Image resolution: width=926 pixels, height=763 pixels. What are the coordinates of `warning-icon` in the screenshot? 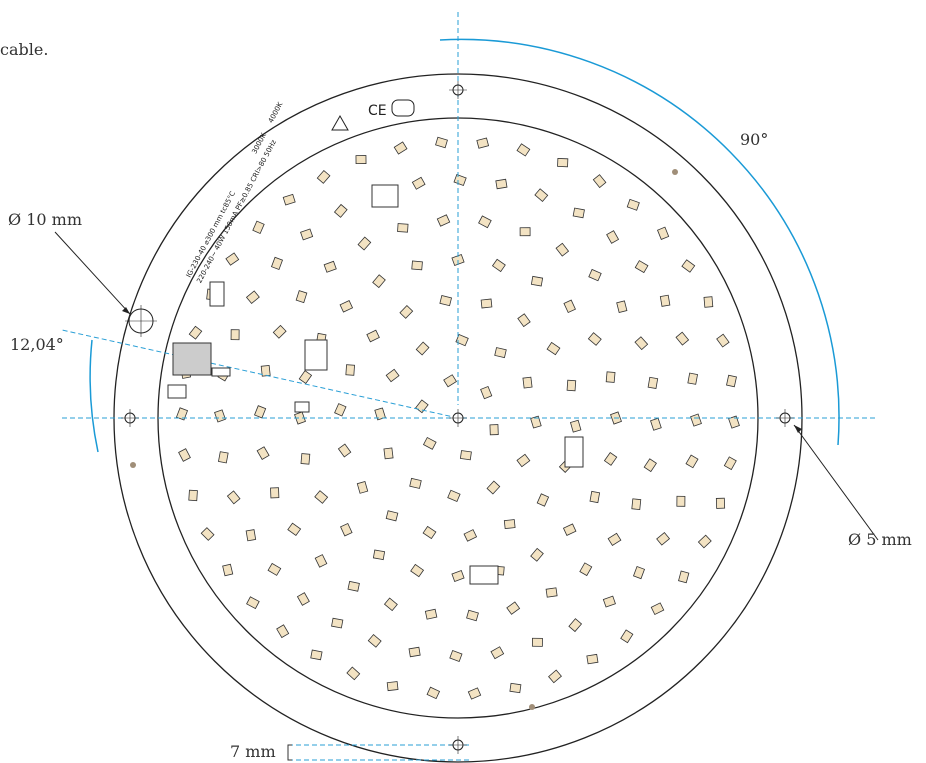 It's located at (340, 122).